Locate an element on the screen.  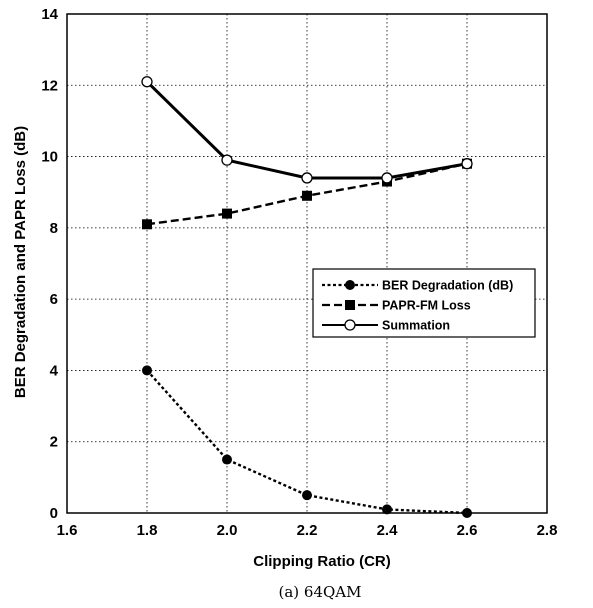
y-tick-label: 12 is located at coordinates (49, 85).